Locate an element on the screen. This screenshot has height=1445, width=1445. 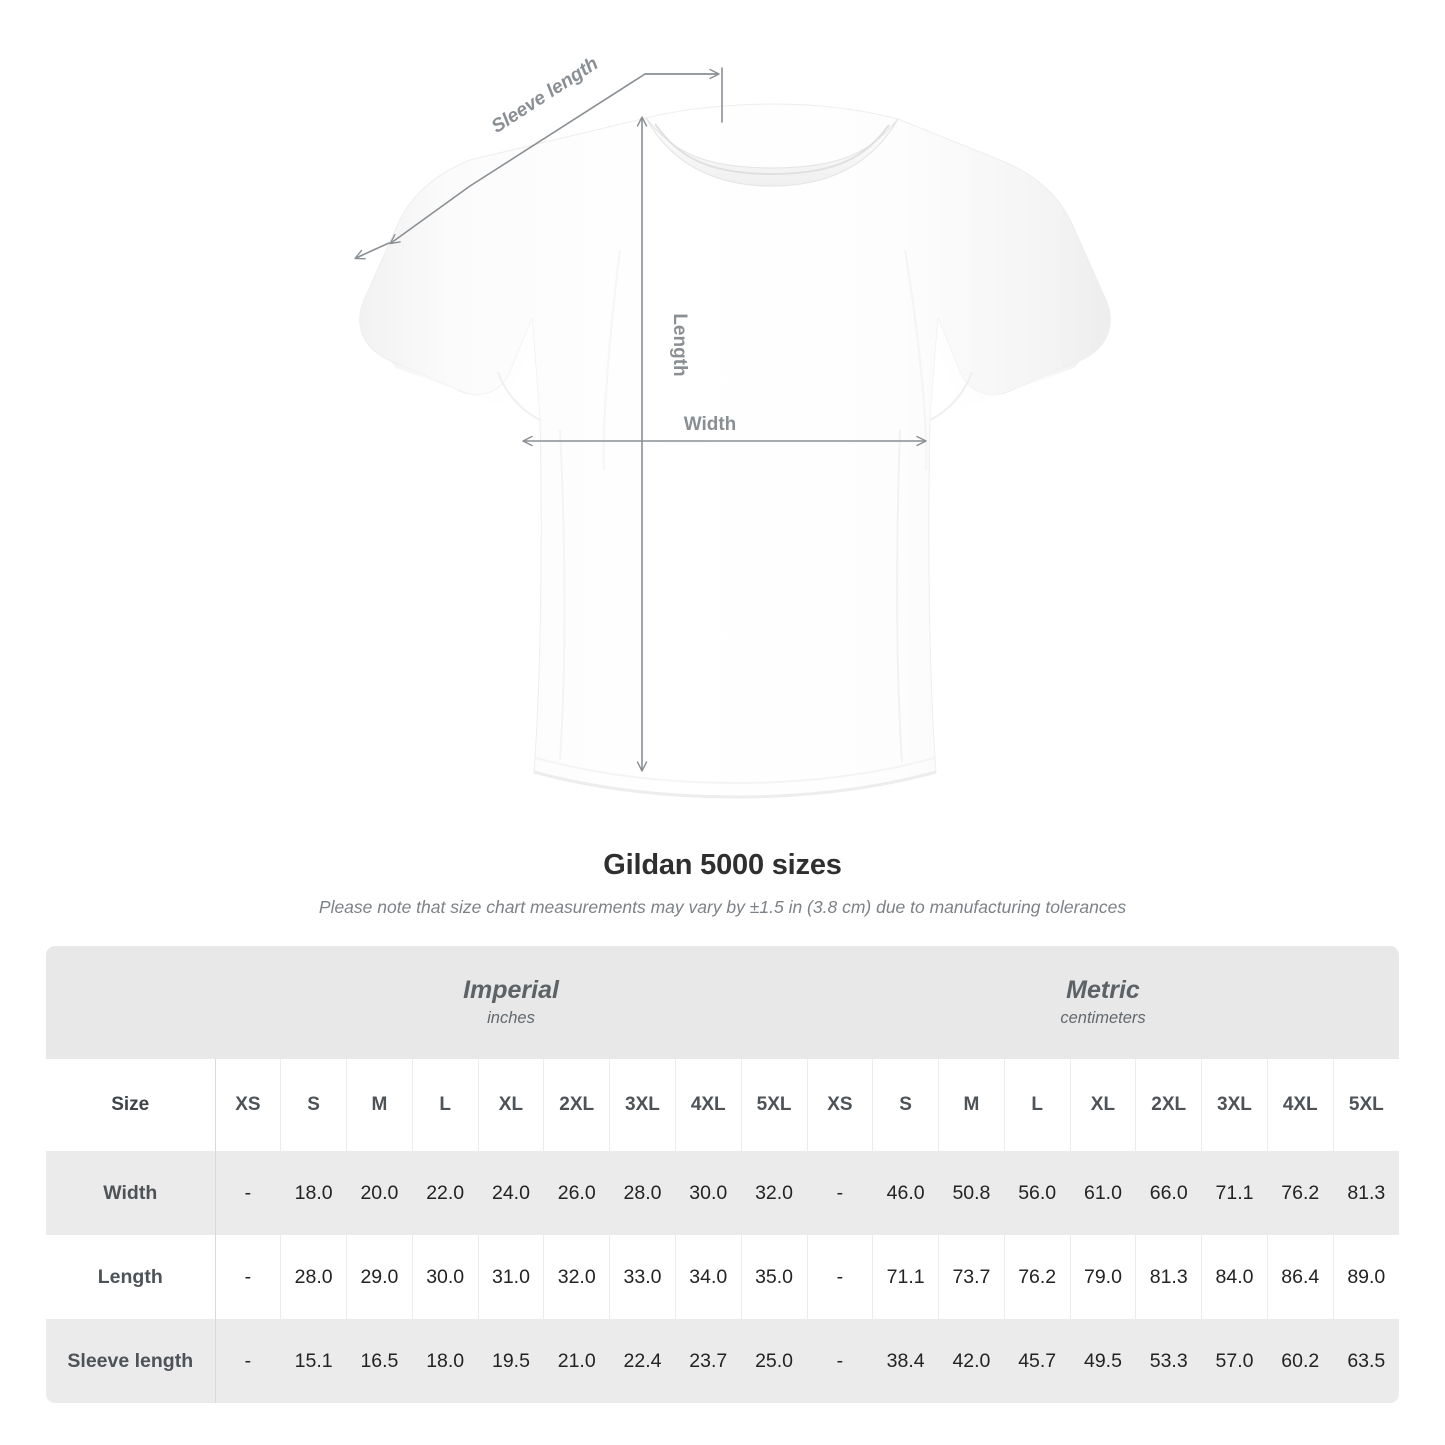
cell-sleeve-length-metric-2xl: 53.3 is located at coordinates (1169, 1361).